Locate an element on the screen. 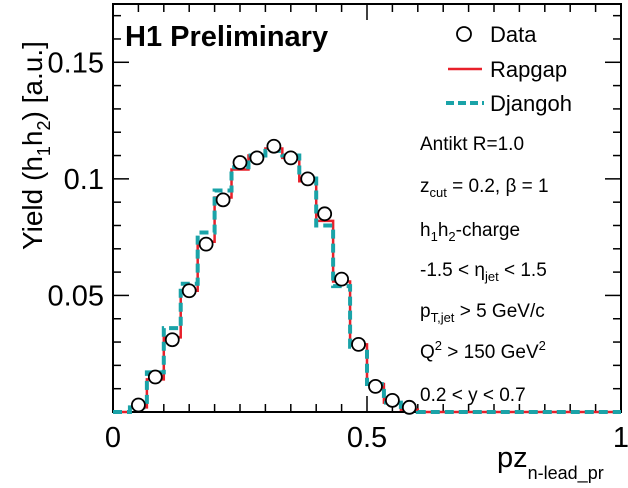  x-axis-label: pzn-lead_pr is located at coordinates (550, 463).